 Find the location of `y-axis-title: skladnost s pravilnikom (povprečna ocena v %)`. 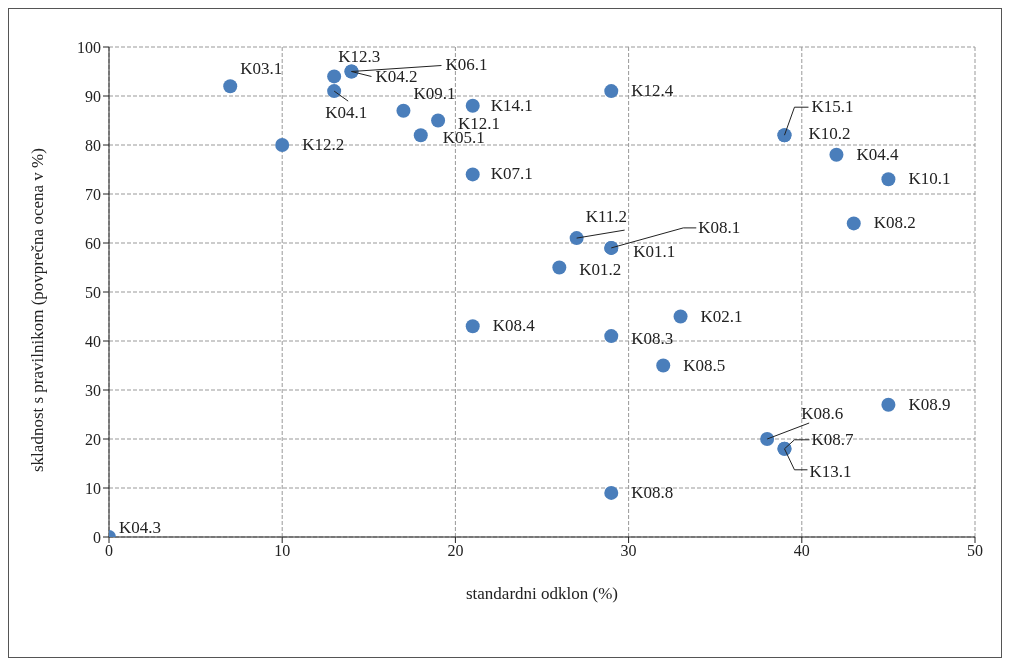

y-axis-title: skladnost s pravilnikom (povprečna ocena v %) is located at coordinates (38, 310).